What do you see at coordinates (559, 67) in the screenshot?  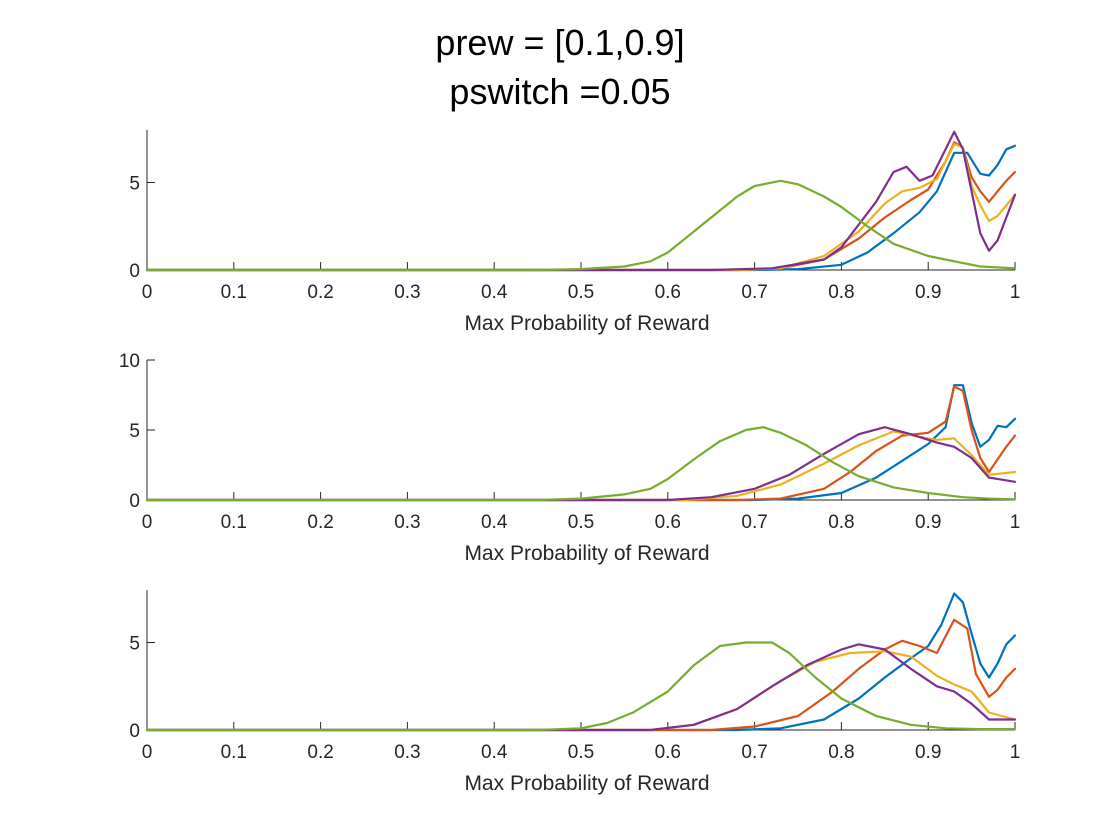 I see `figure-title: prew = [0.1,0.9] pswitch =0.05` at bounding box center [559, 67].